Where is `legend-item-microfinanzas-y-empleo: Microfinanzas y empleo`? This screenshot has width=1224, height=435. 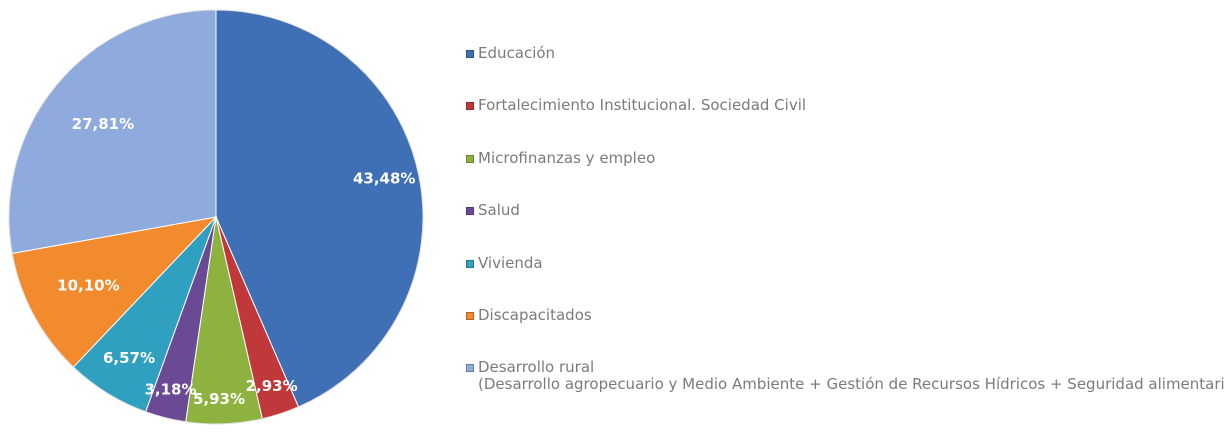
legend-item-microfinanzas-y-empleo: Microfinanzas y empleo is located at coordinates (560, 158).